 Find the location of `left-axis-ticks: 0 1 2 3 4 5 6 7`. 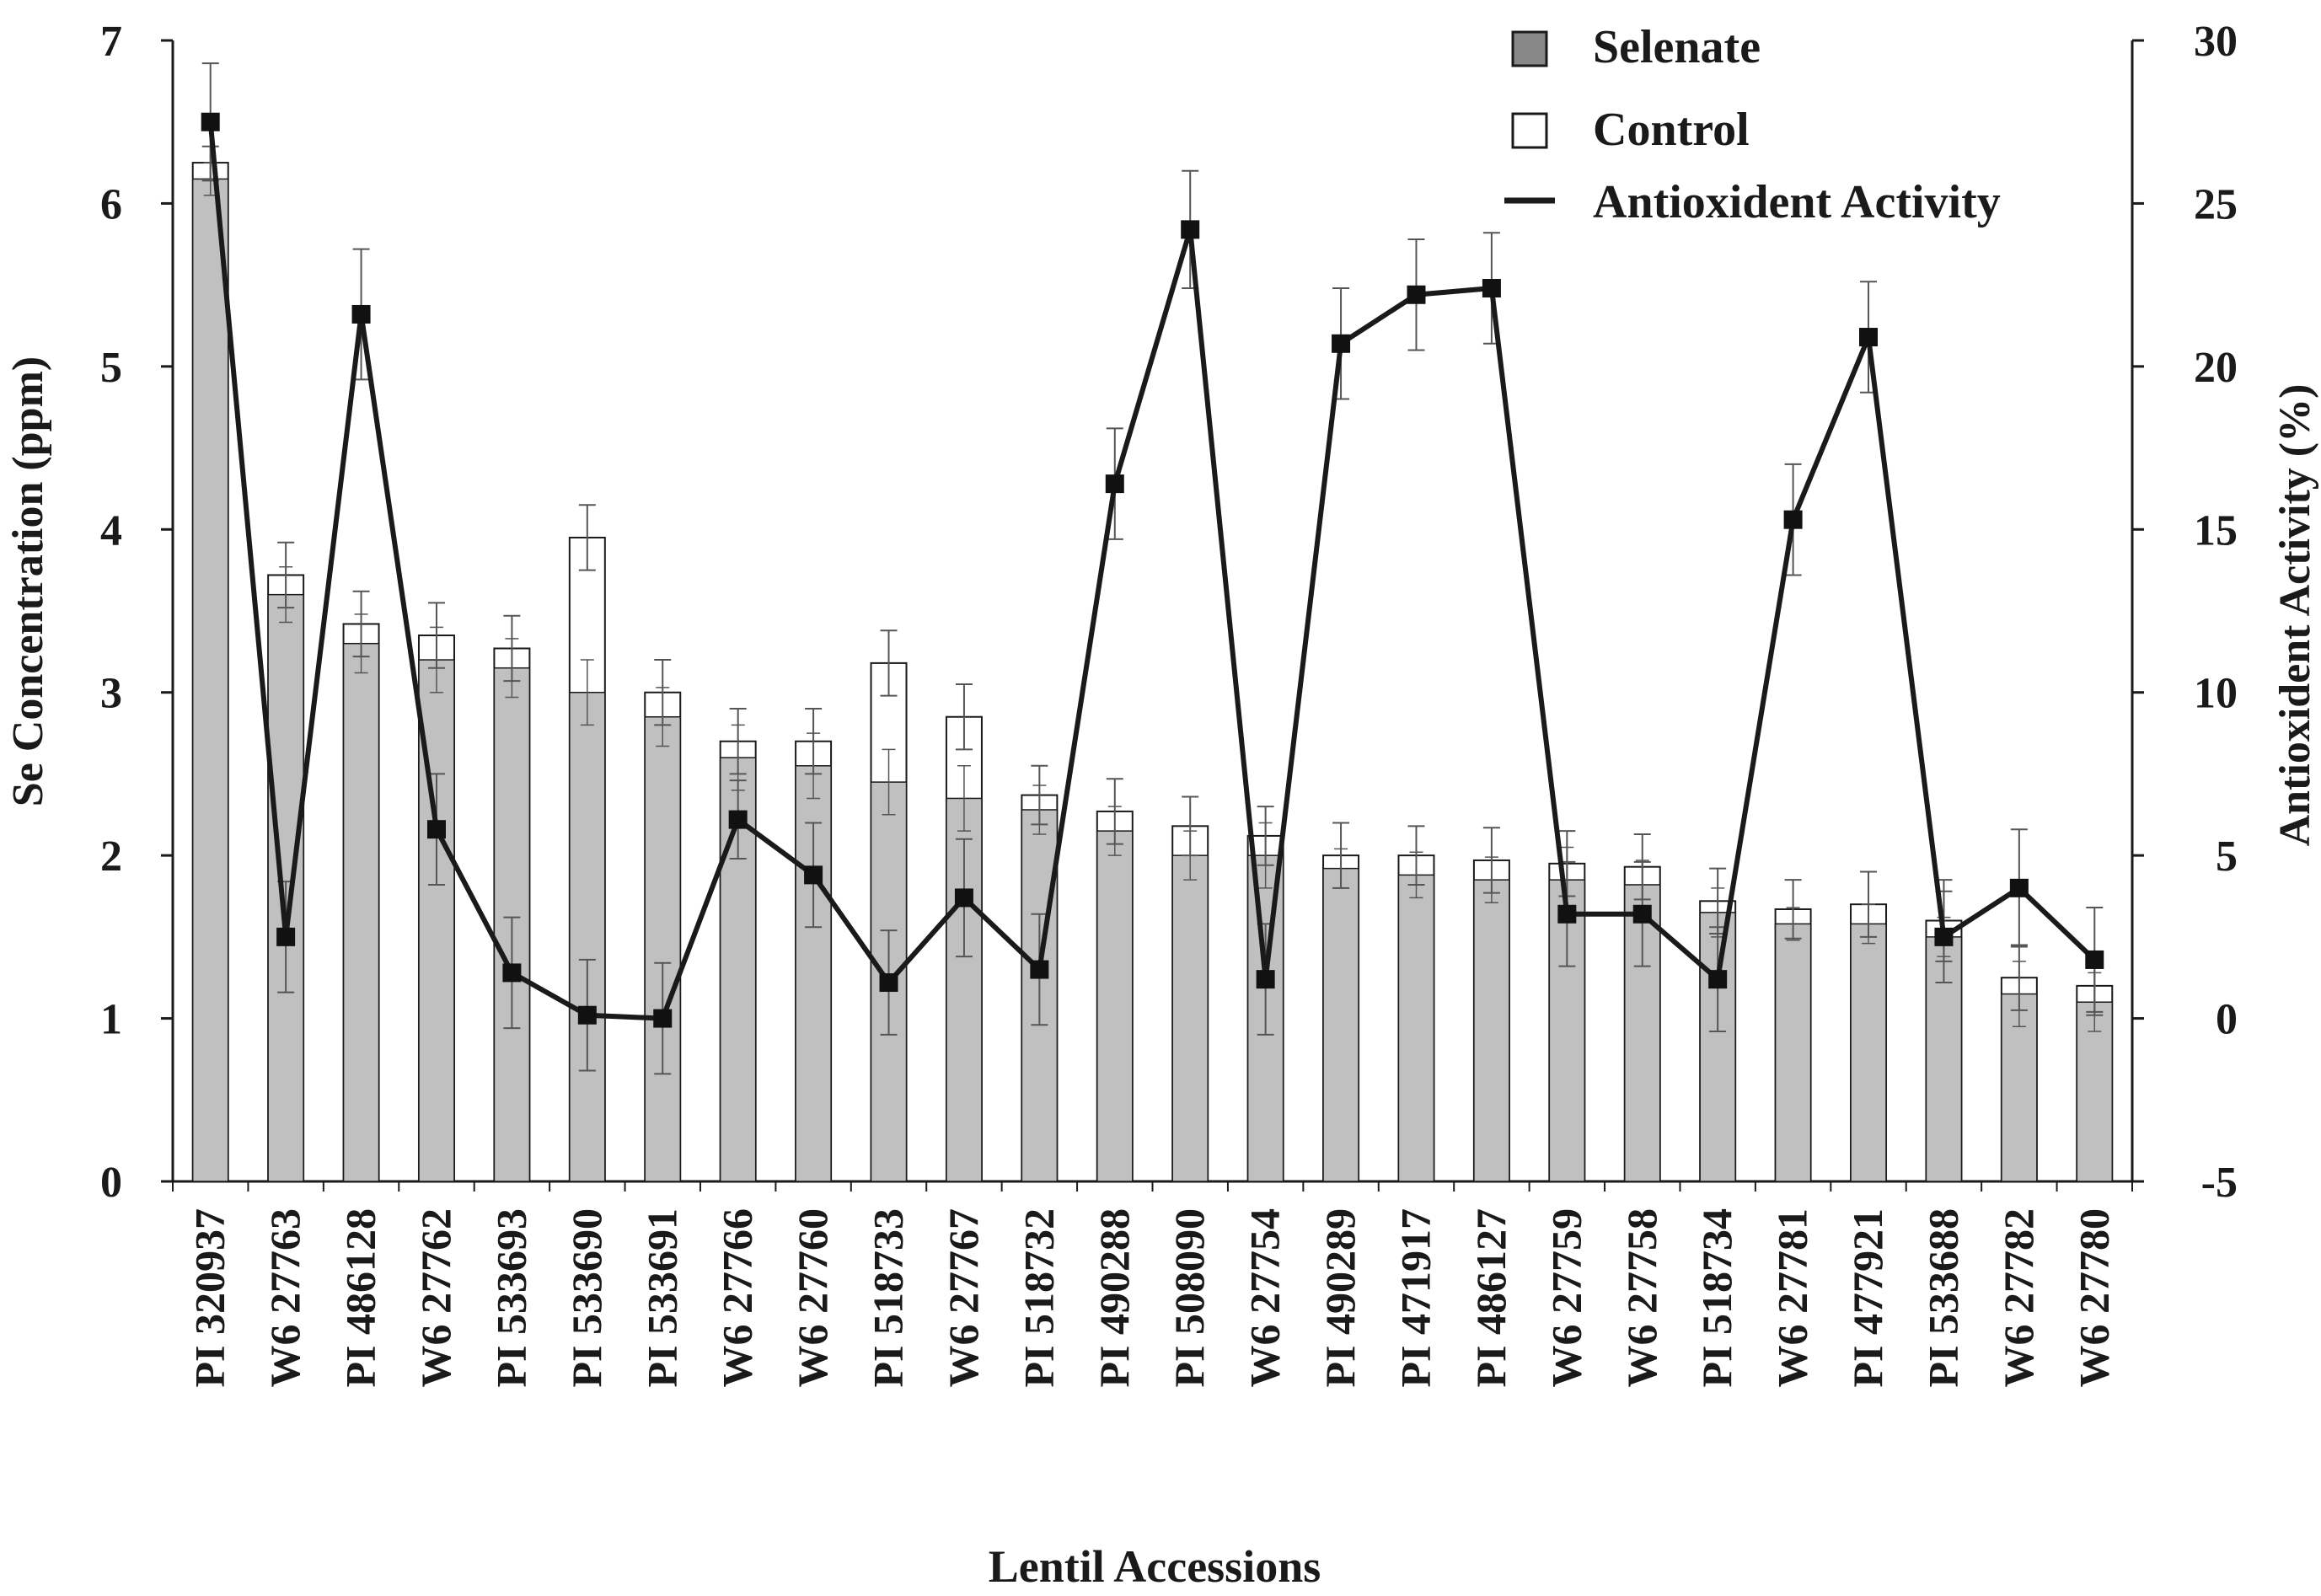

left-axis-ticks: 0 1 2 3 4 5 6 7 is located at coordinates (136, 613).